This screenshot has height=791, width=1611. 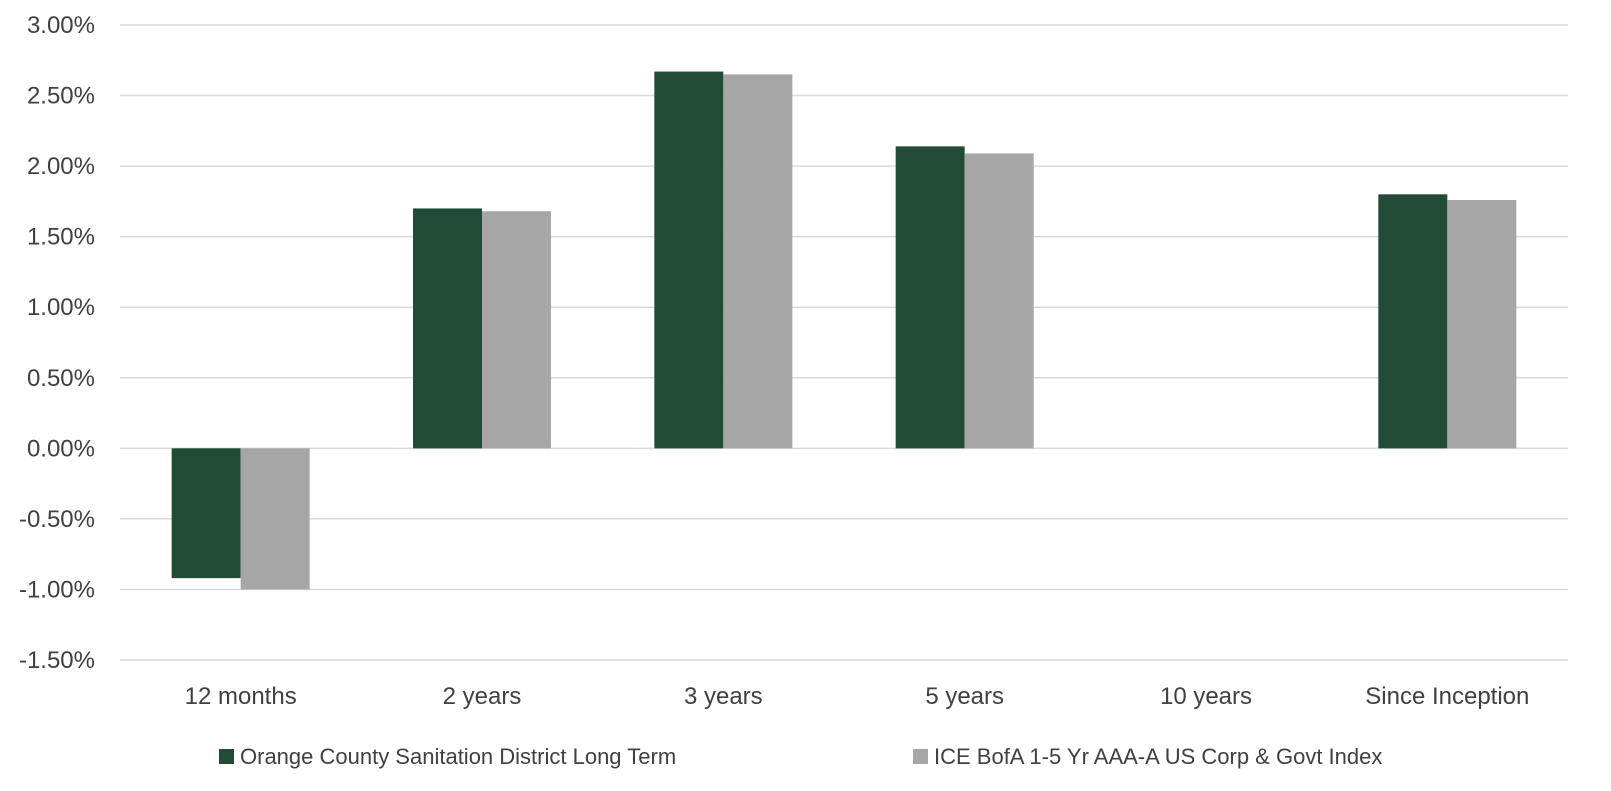 What do you see at coordinates (964, 696) in the screenshot?
I see `x-category-label: 5 years` at bounding box center [964, 696].